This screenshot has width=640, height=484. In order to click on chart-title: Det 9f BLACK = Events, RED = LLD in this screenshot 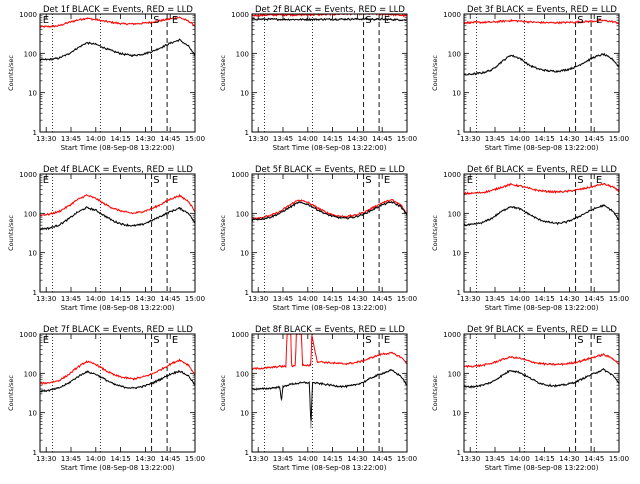, I will do `click(542, 330)`.